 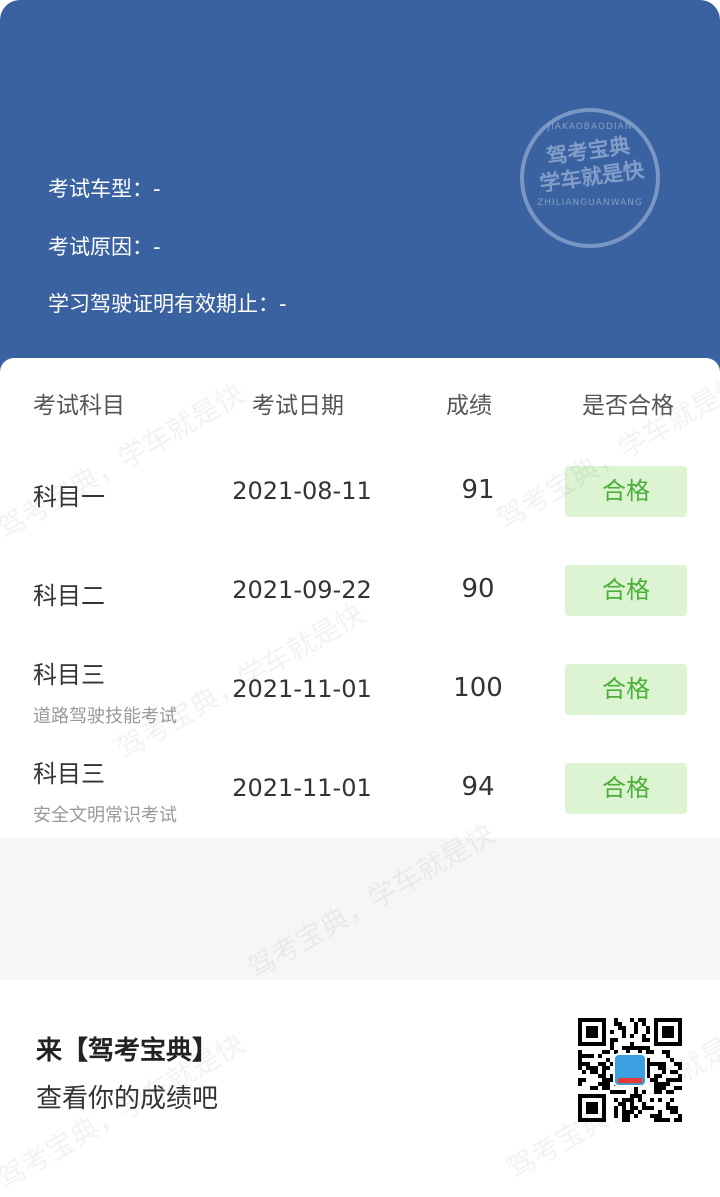 I want to click on exam-date: 2021-08-11, so click(x=302, y=491).